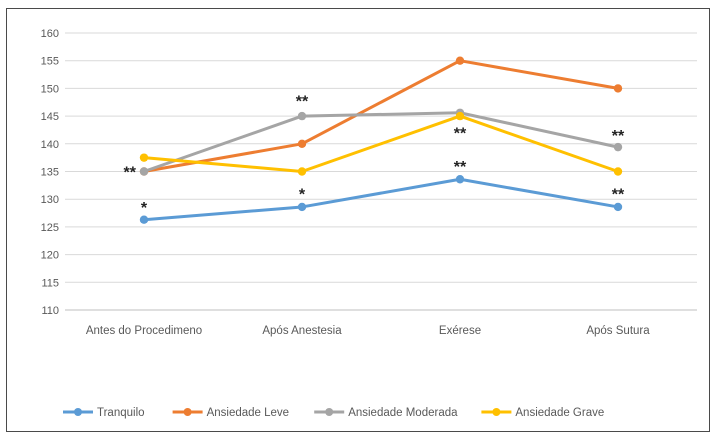  Describe the element at coordinates (460, 331) in the screenshot. I see `x-category-label: Exérese` at that location.